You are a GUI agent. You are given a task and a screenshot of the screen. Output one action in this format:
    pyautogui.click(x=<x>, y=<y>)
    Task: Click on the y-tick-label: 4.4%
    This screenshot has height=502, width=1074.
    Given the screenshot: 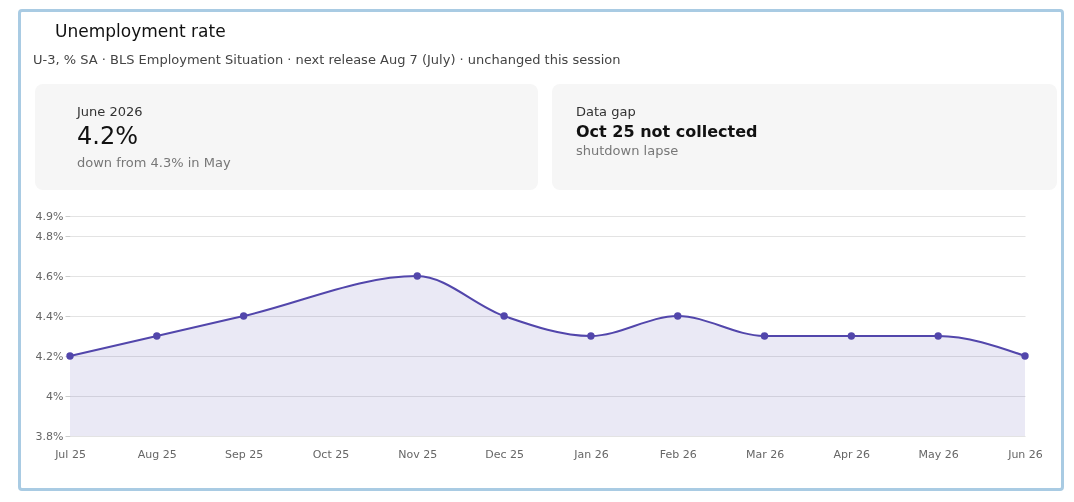 What is the action you would take?
    pyautogui.click(x=49, y=316)
    